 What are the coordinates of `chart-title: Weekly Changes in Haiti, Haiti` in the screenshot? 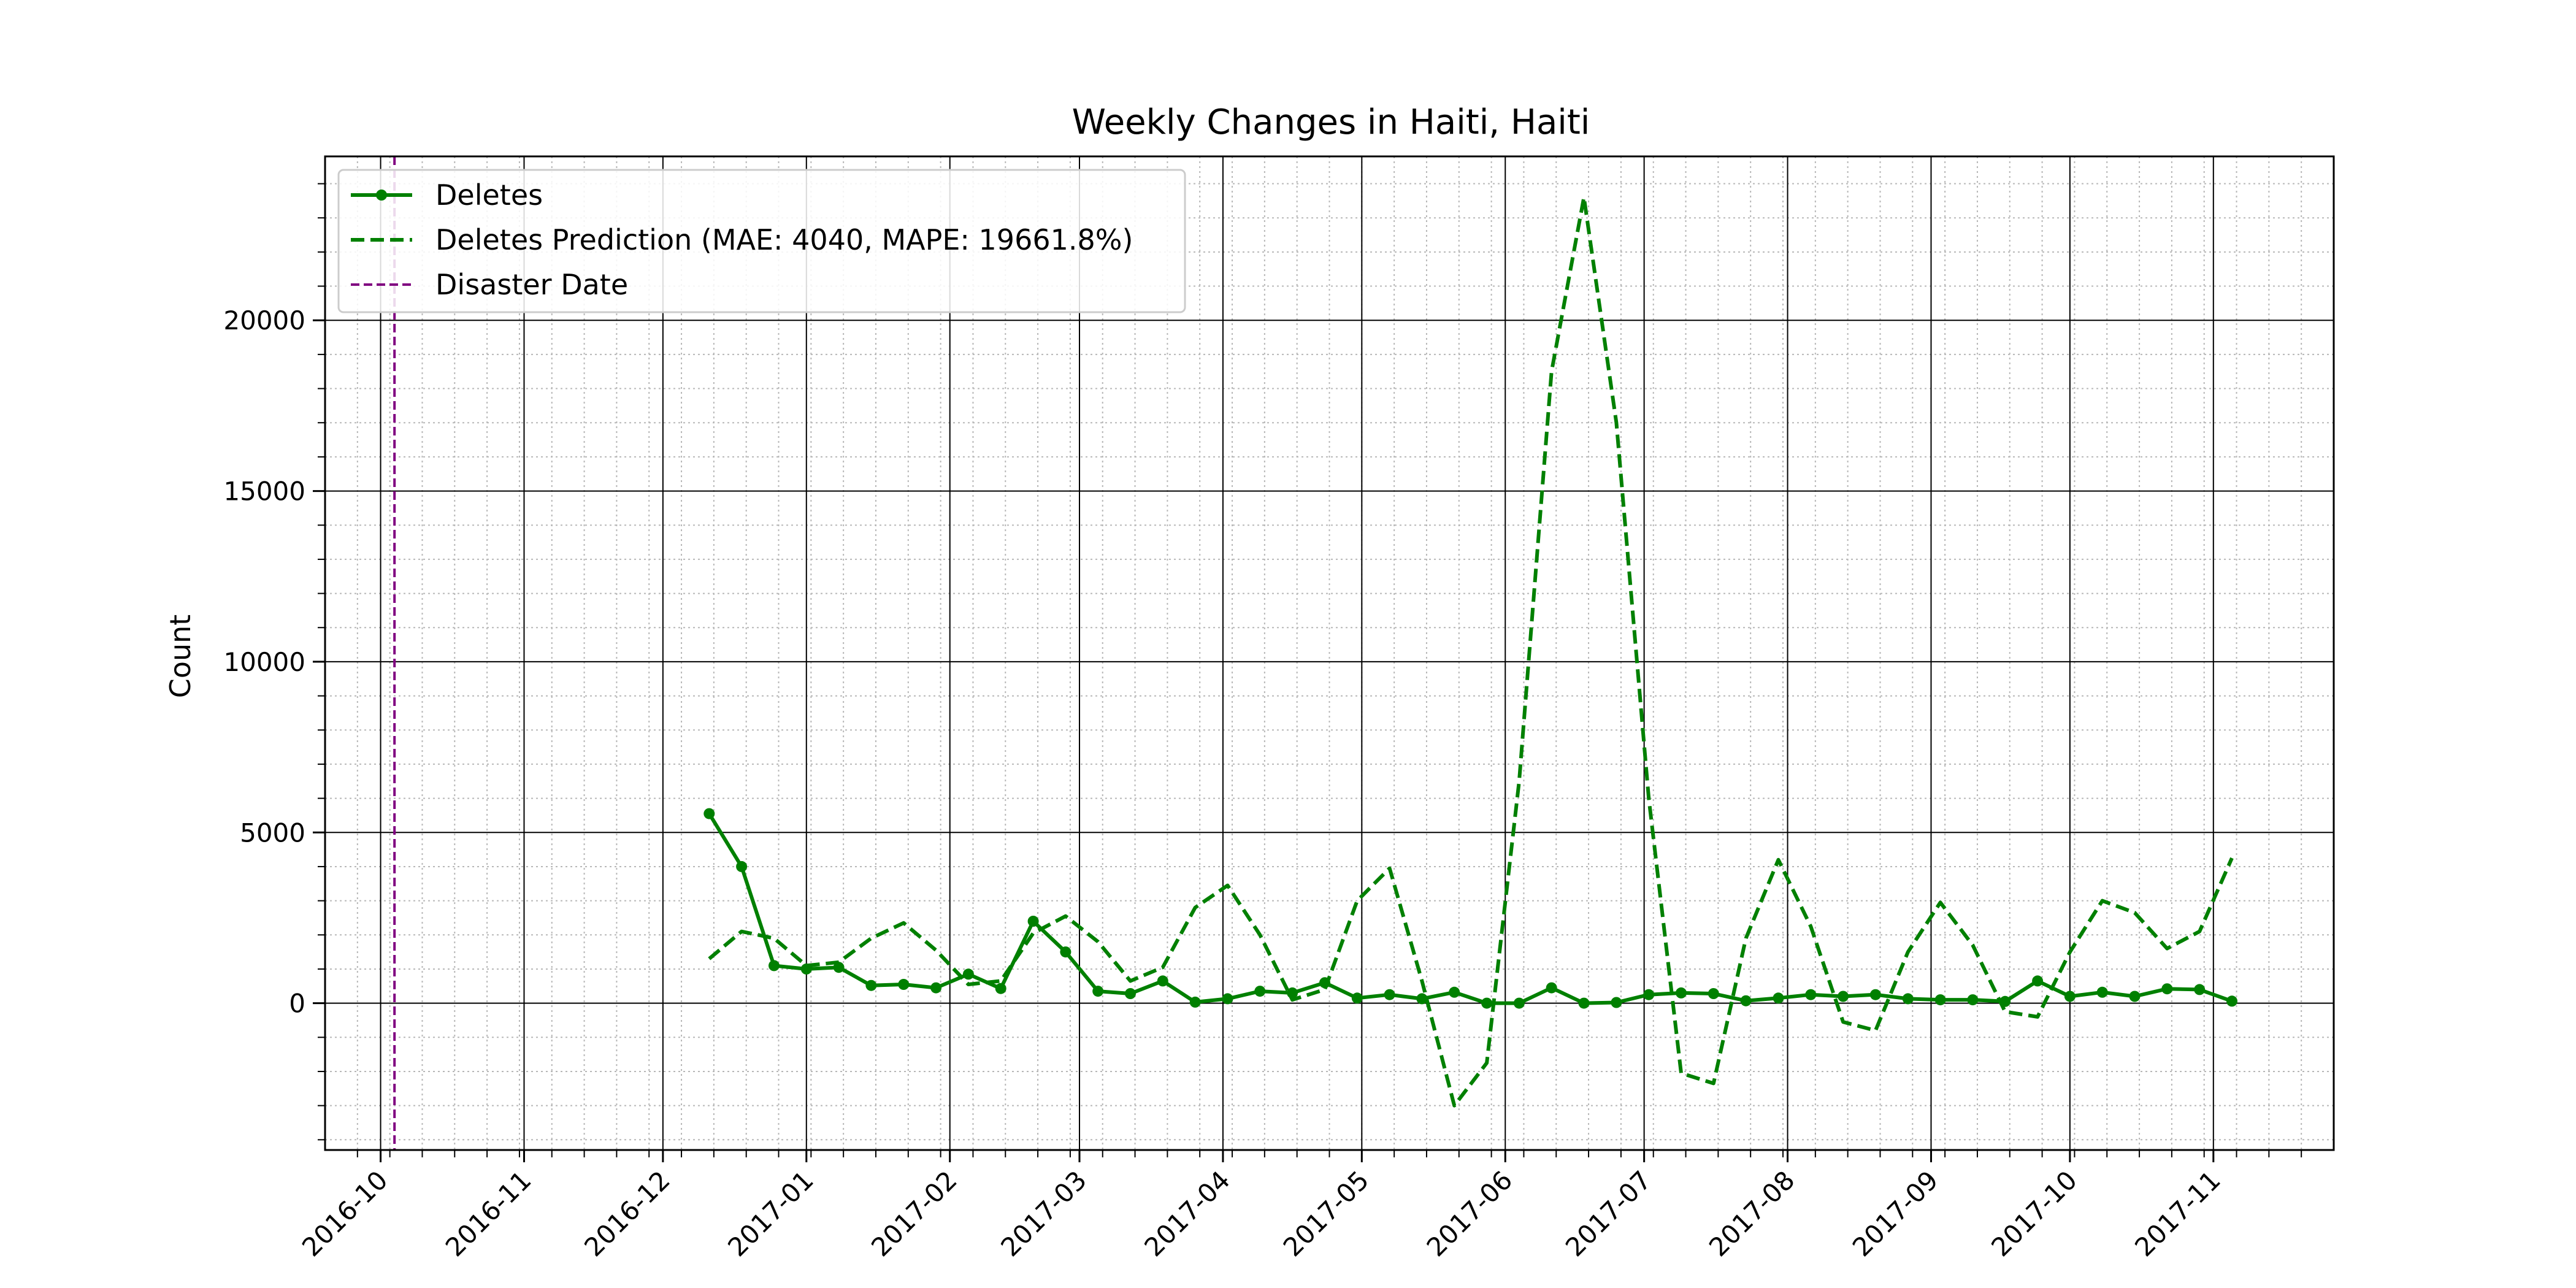 It's located at (1331, 122).